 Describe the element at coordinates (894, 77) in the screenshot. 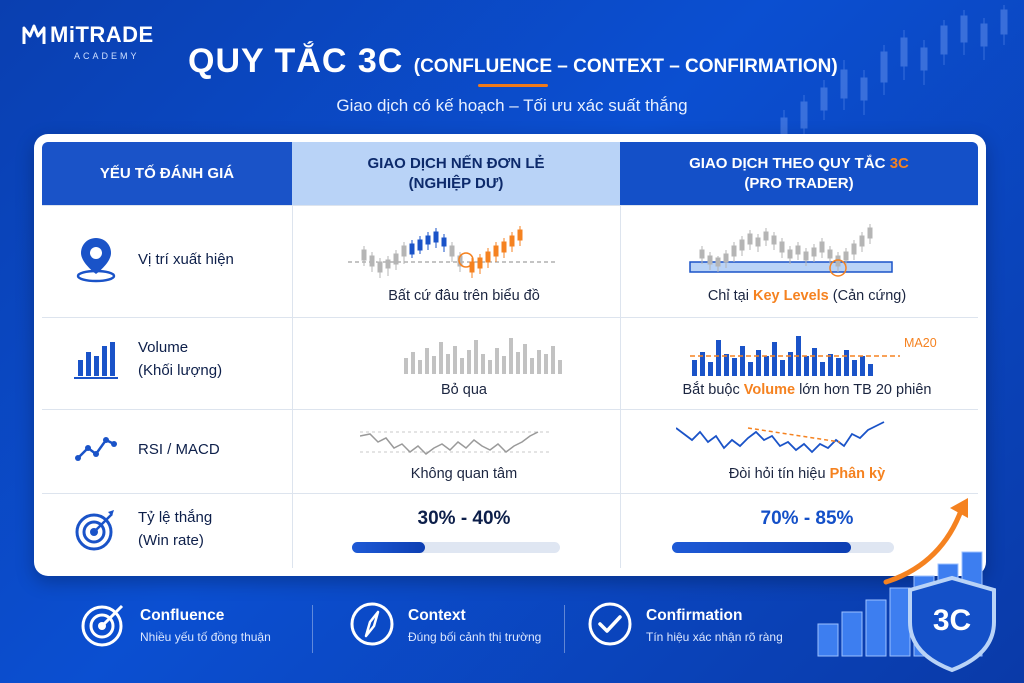

I see `background-candles` at that location.